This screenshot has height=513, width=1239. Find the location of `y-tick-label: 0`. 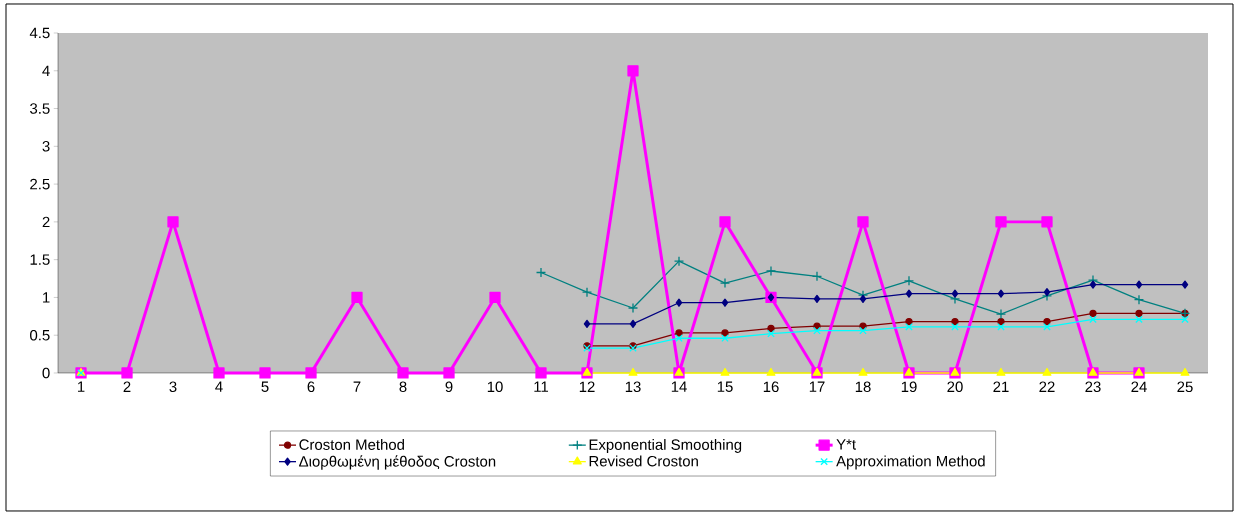

y-tick-label: 0 is located at coordinates (46, 373).